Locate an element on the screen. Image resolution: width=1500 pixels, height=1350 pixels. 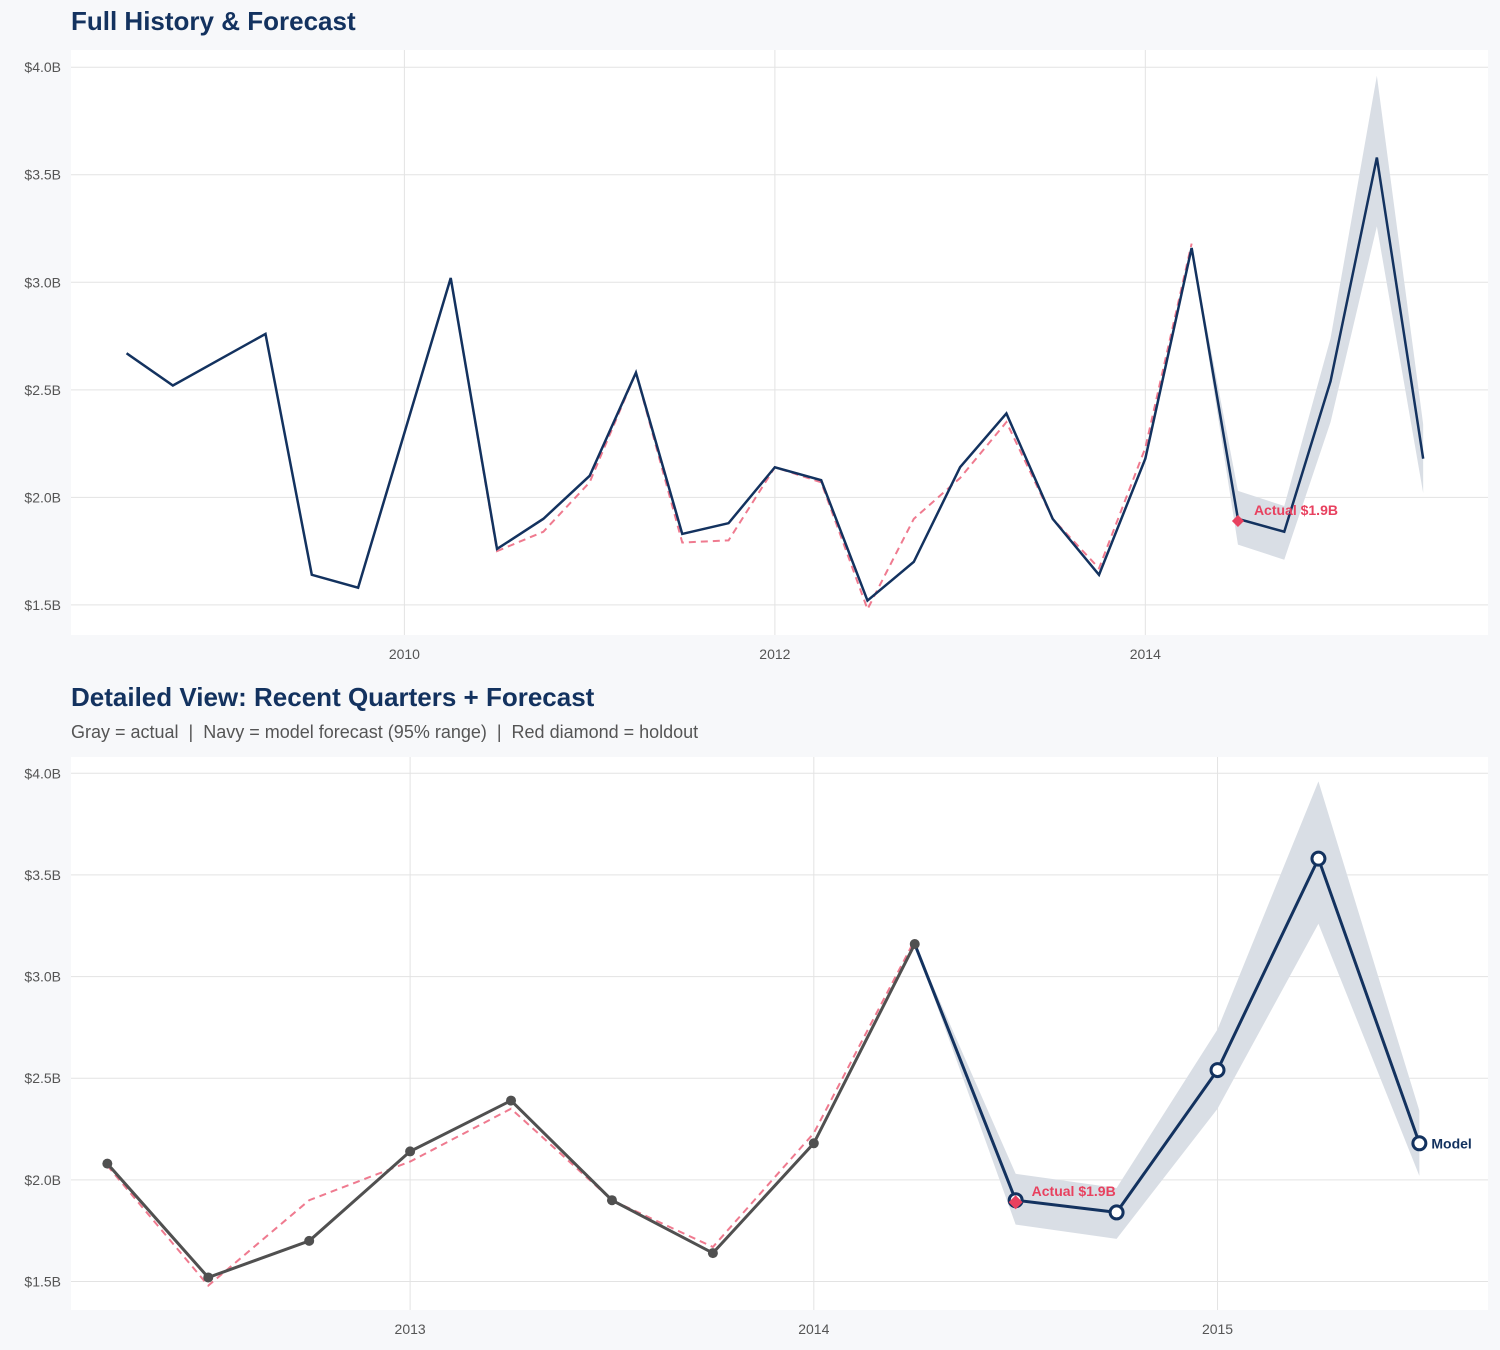
fitted-line is located at coordinates (511, 1113).